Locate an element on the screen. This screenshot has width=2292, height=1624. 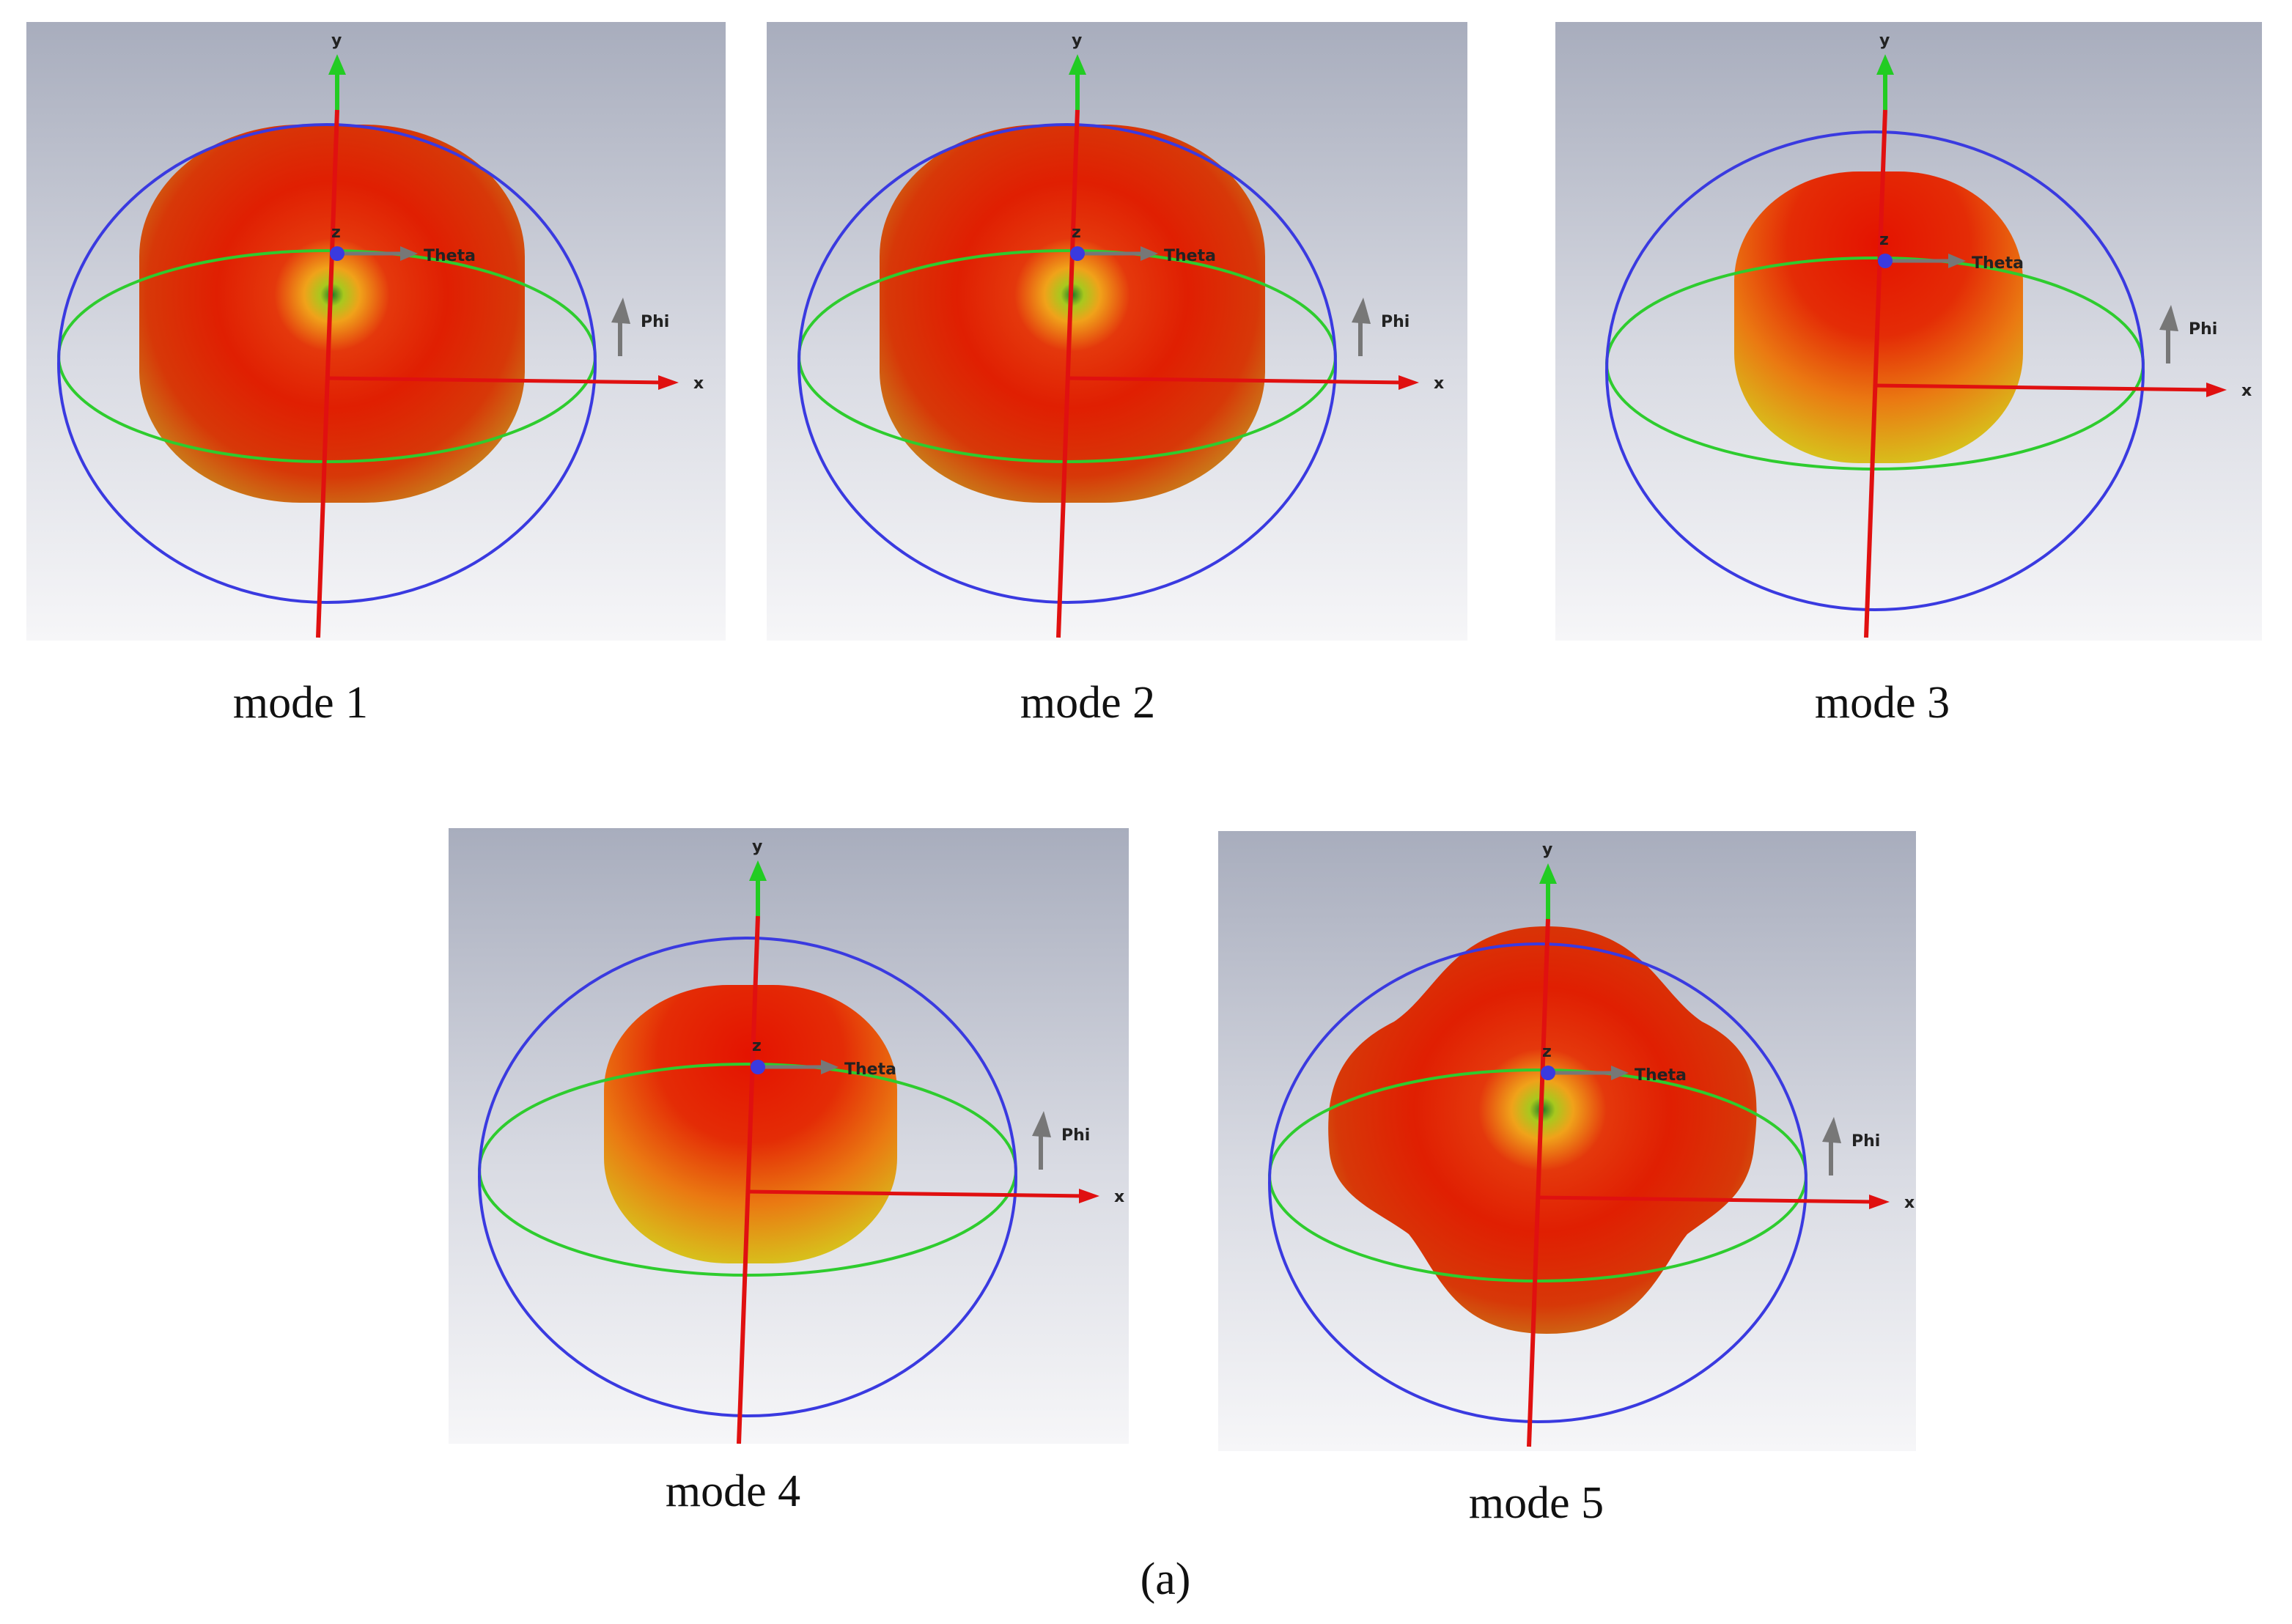
panel-caption: mode 3 is located at coordinates (1882, 703).